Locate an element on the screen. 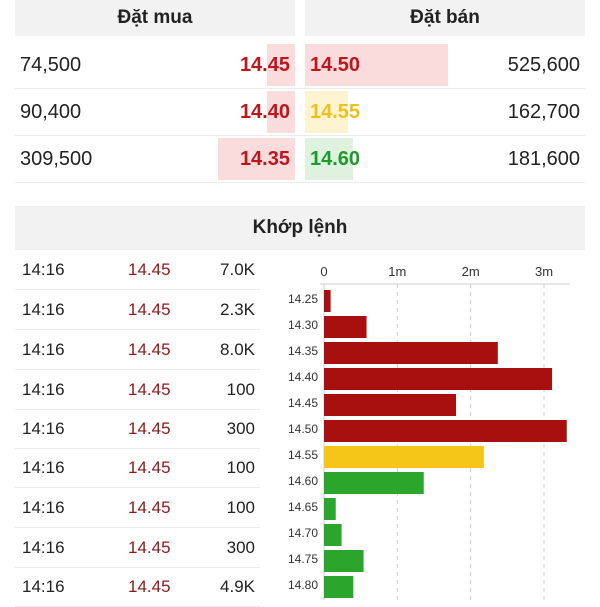 The width and height of the screenshot is (600, 607). trade-row: 14:16 14.45 7.0K is located at coordinates (137, 270).